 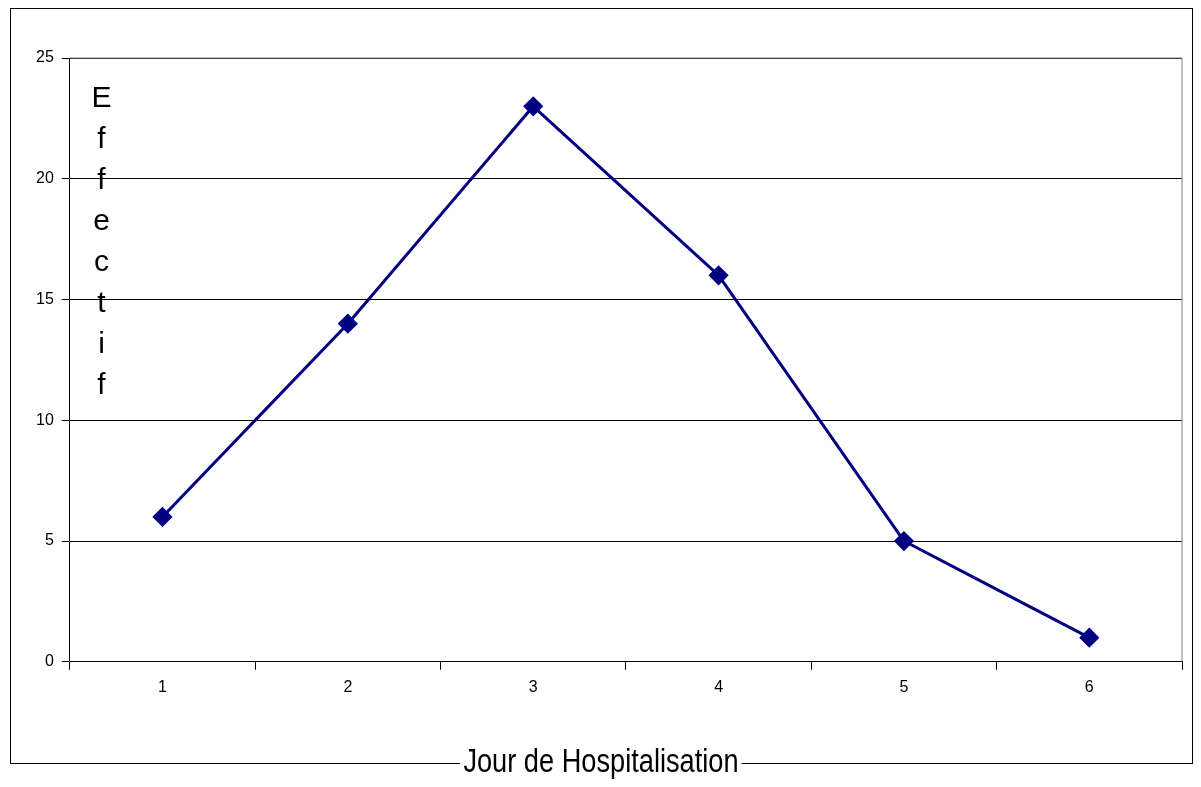 I want to click on x-tick-label: 1, so click(x=163, y=686).